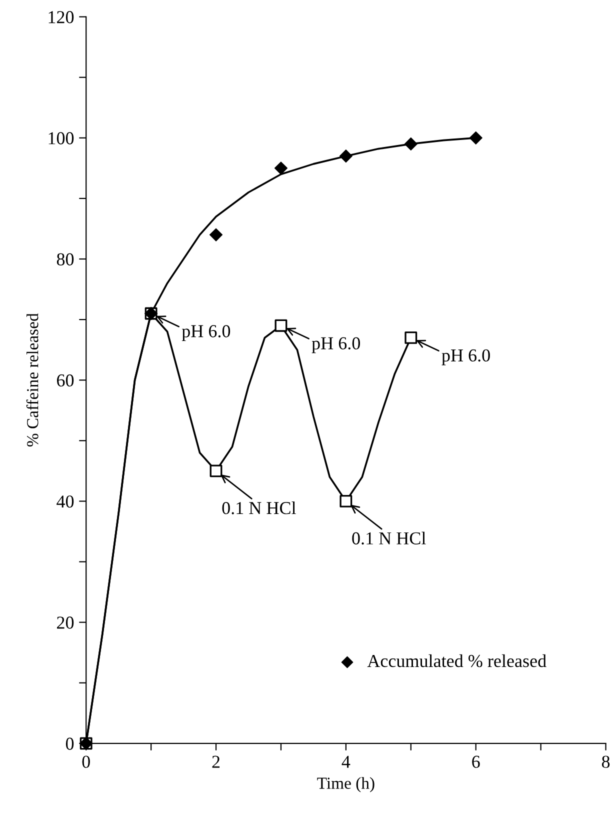 This screenshot has height=840, width=615. Describe the element at coordinates (476, 762) in the screenshot. I see `x-tick-label: 6` at that location.